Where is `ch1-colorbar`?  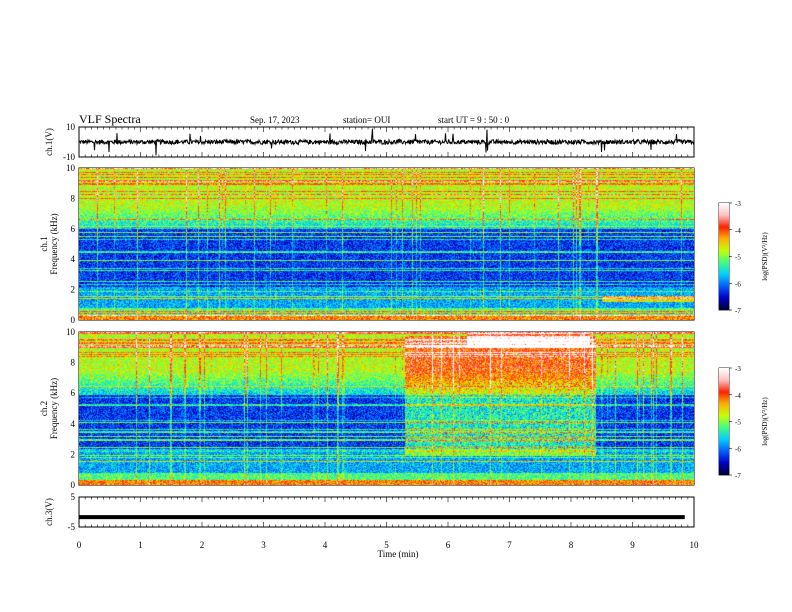 ch1-colorbar is located at coordinates (724, 256).